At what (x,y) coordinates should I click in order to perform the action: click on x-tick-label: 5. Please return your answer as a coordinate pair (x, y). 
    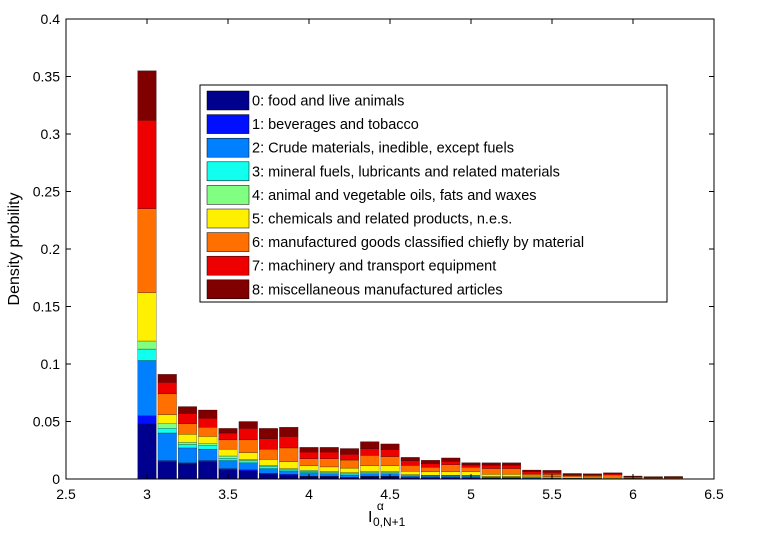
    Looking at the image, I should click on (471, 494).